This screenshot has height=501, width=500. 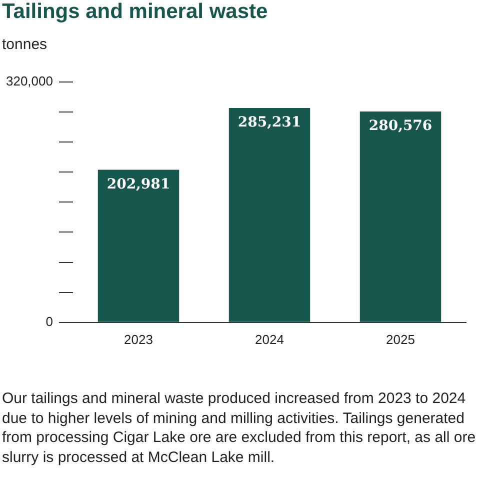 What do you see at coordinates (138, 339) in the screenshot?
I see `x-tick-label: 2023` at bounding box center [138, 339].